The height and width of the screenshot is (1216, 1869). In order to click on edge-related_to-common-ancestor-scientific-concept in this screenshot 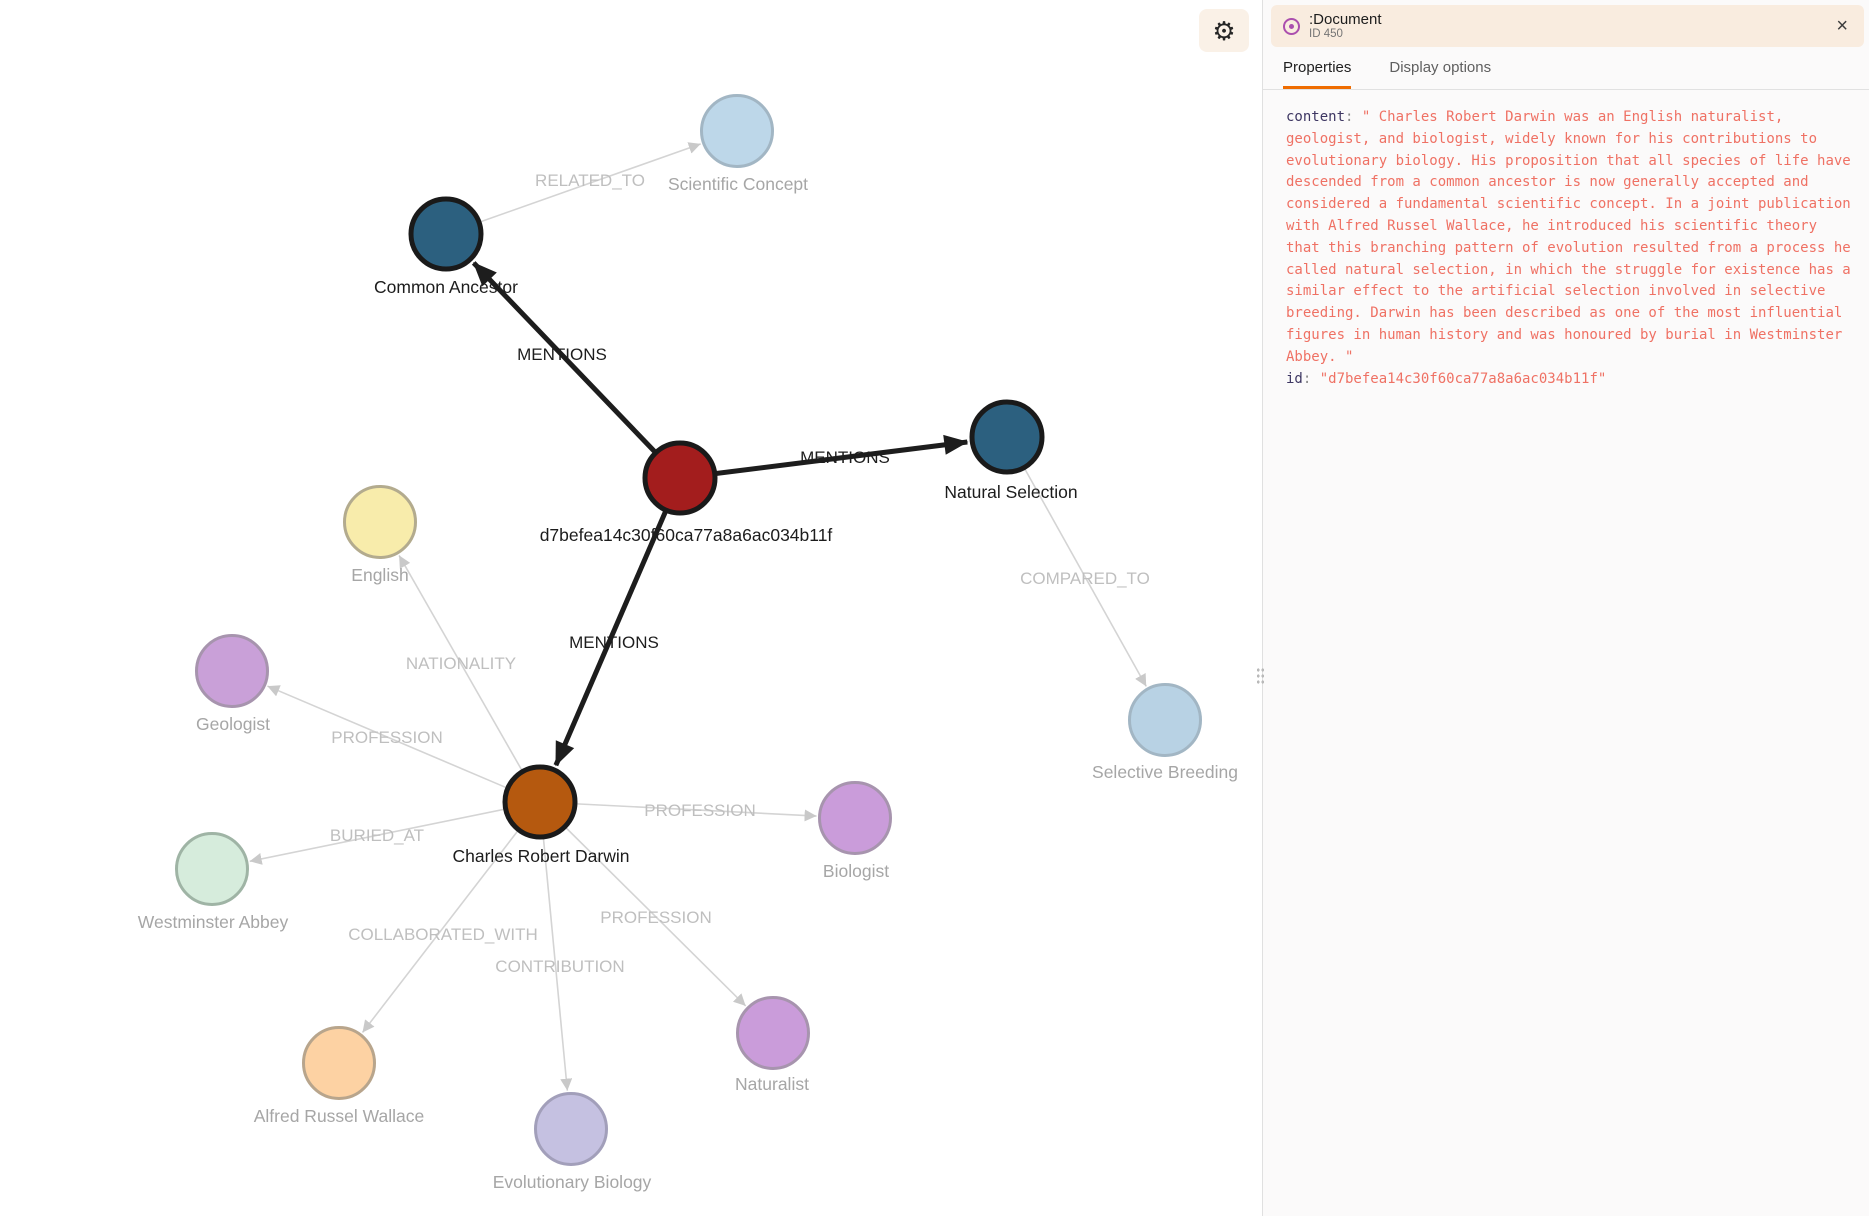, I will do `click(573, 188)`.